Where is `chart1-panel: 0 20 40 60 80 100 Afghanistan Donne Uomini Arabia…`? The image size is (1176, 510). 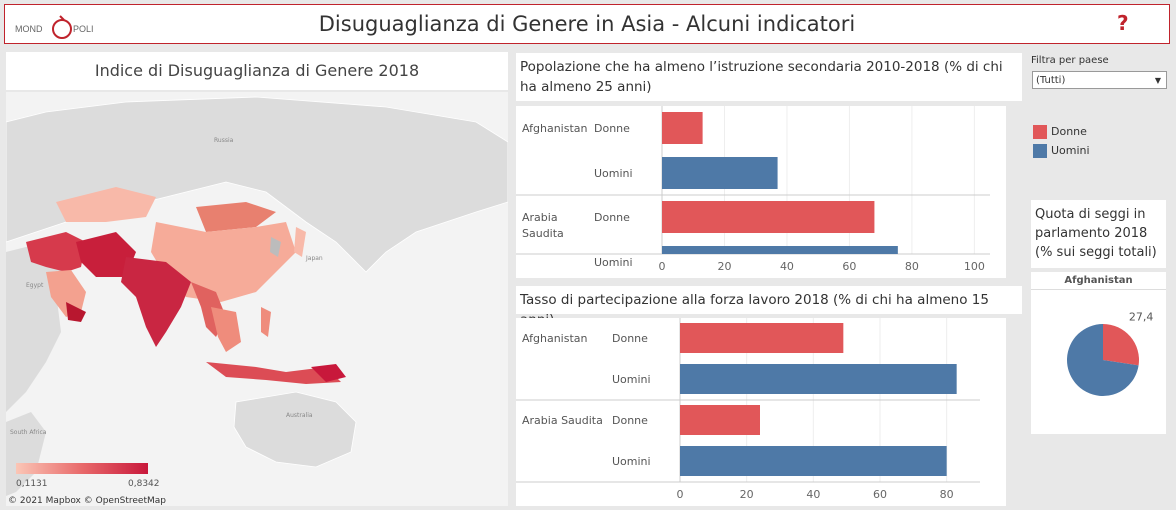 chart1-panel: 0 20 40 60 80 100 Afghanistan Donne Uomini Arabia… is located at coordinates (761, 192).